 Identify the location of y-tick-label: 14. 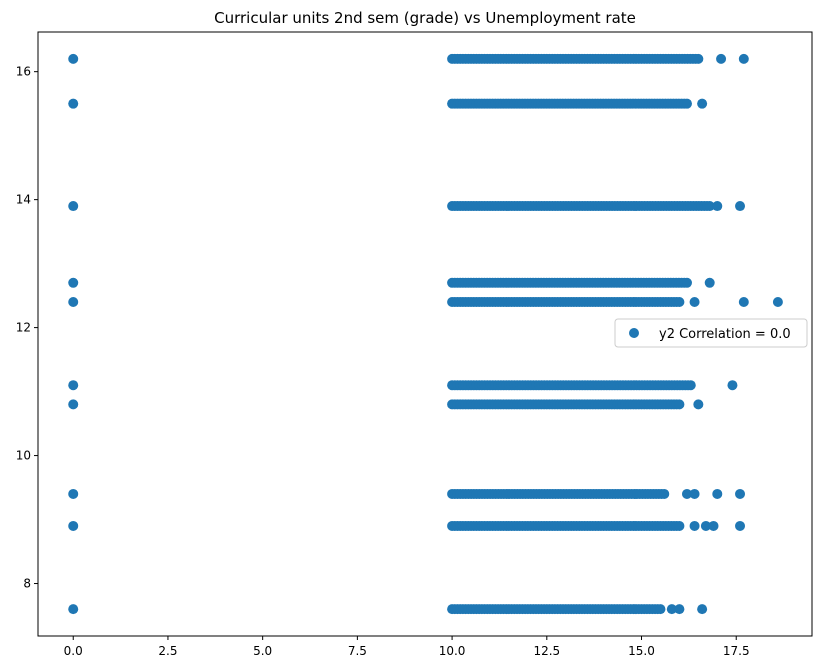
(23, 200).